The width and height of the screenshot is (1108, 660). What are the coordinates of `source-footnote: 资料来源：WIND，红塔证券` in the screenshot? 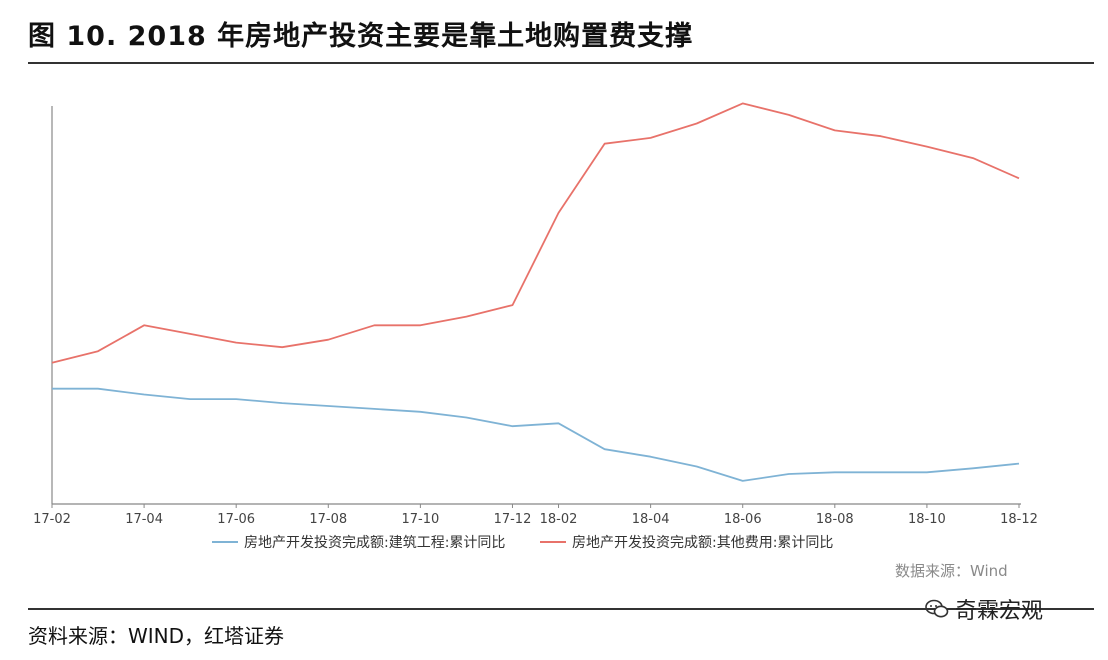 It's located at (156, 636).